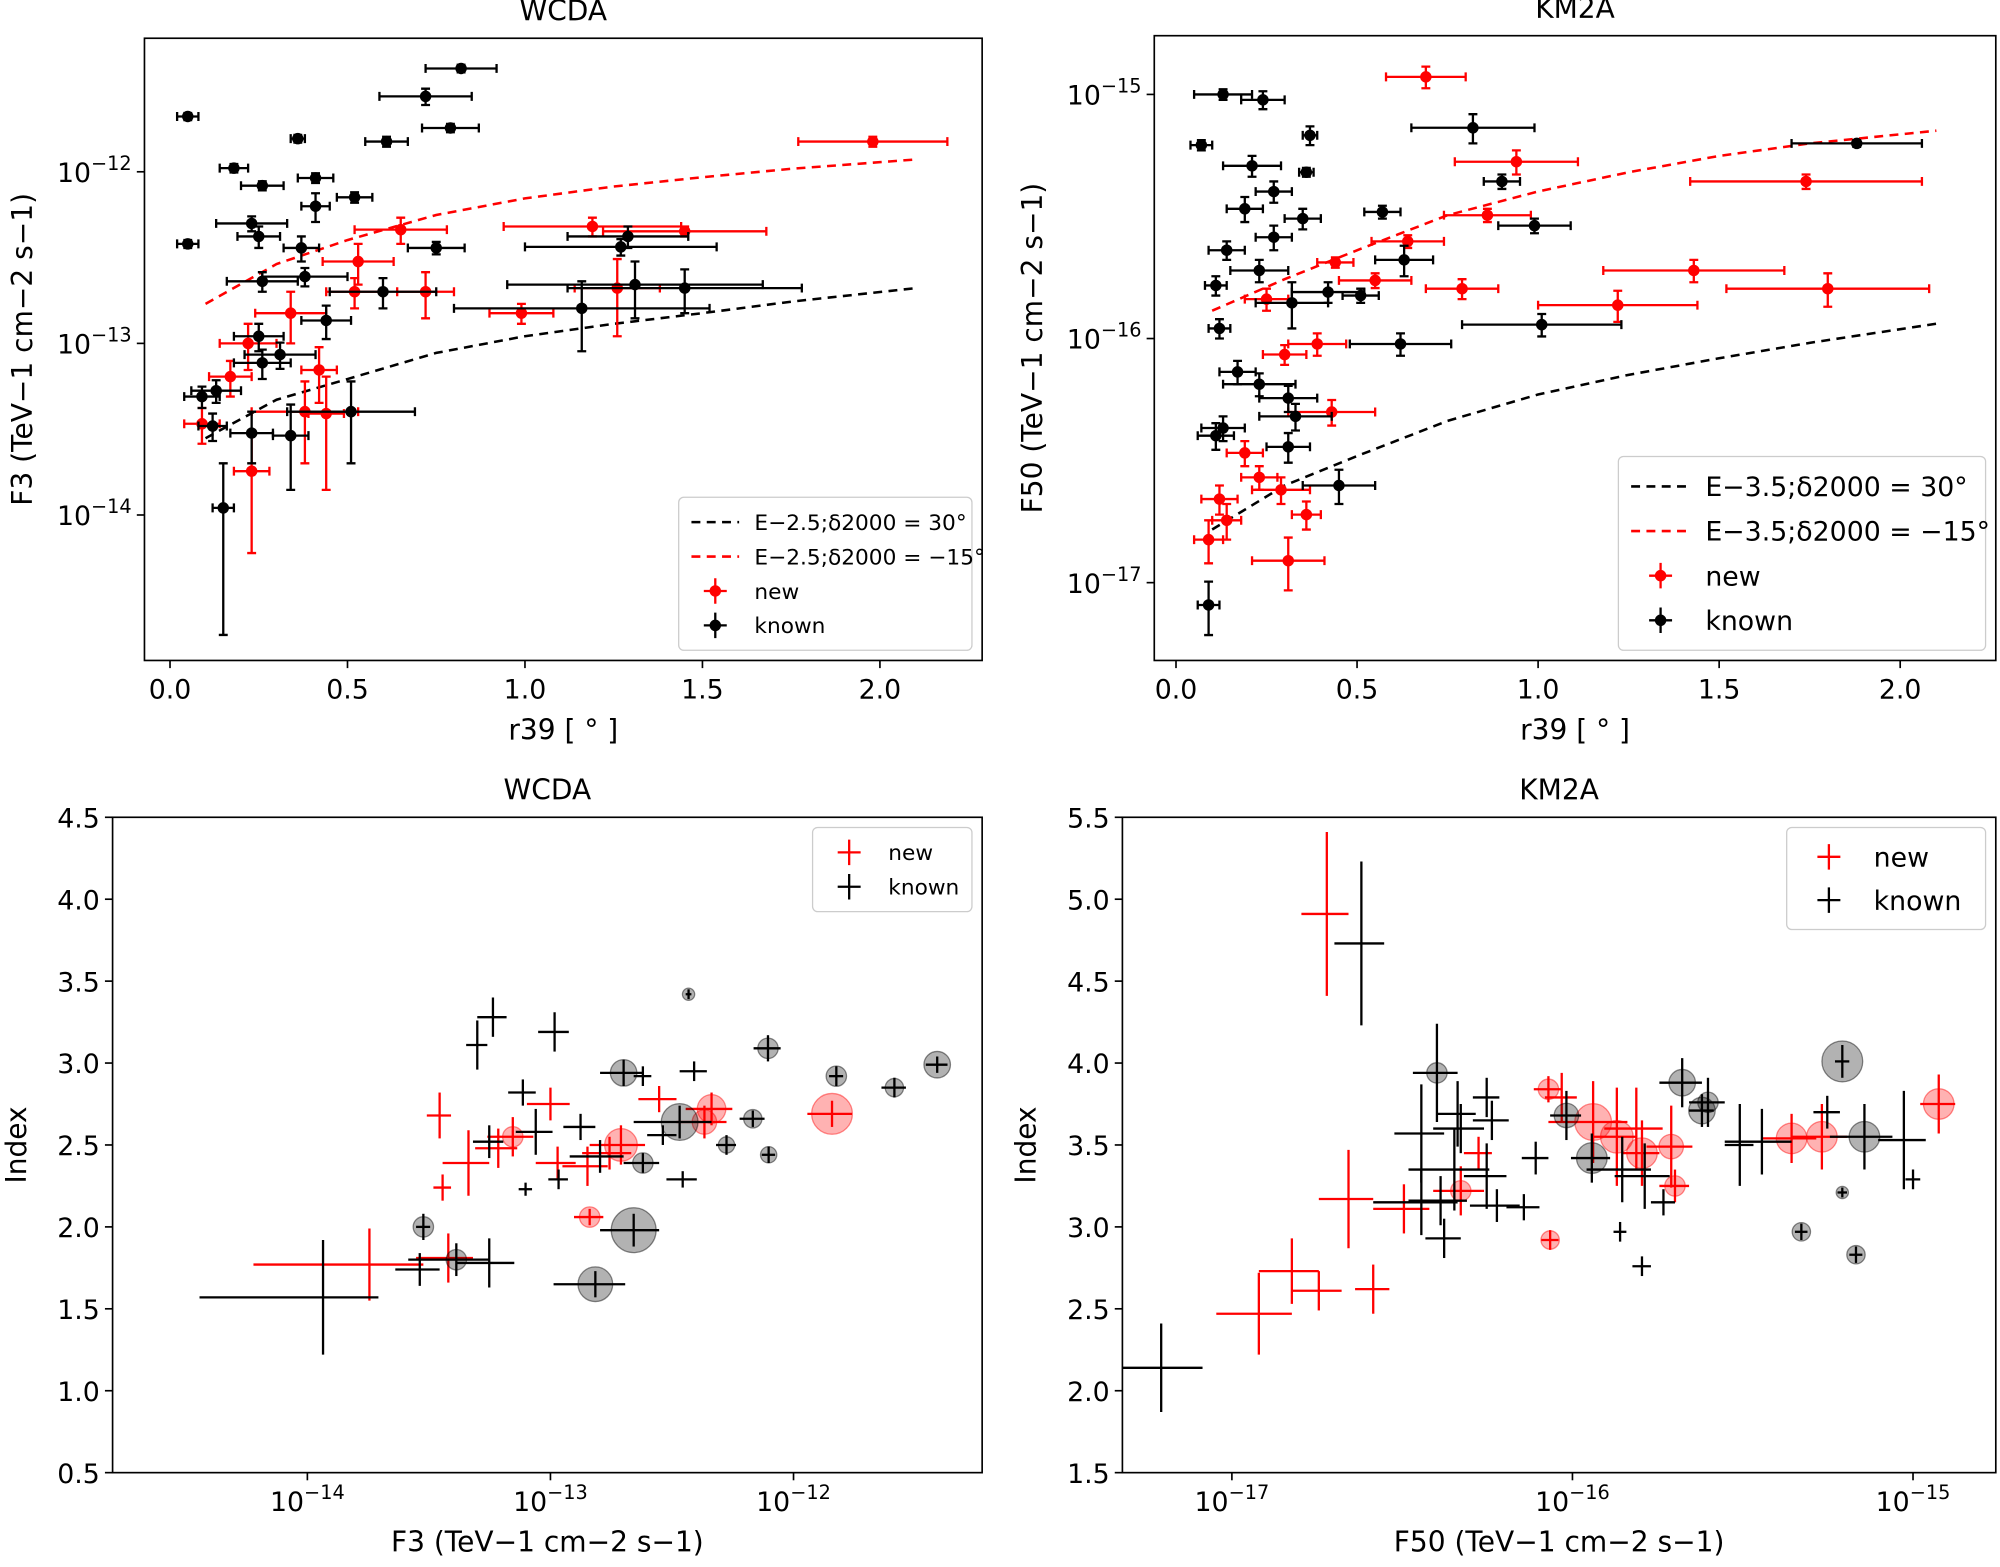 The image size is (2000, 1567). What do you see at coordinates (170, 690) in the screenshot?
I see `x-tick-label: 0.0` at bounding box center [170, 690].